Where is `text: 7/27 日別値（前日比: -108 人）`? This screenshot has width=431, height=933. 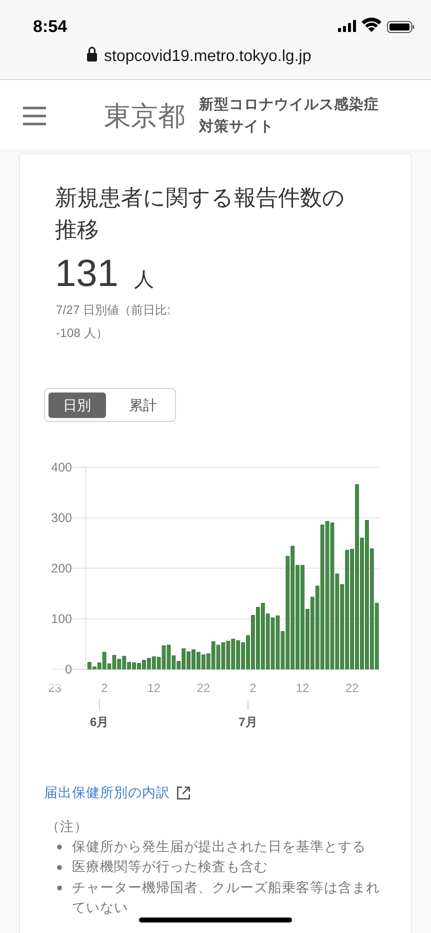
text: 7/27 日別値（前日比: -108 人） is located at coordinates (114, 322).